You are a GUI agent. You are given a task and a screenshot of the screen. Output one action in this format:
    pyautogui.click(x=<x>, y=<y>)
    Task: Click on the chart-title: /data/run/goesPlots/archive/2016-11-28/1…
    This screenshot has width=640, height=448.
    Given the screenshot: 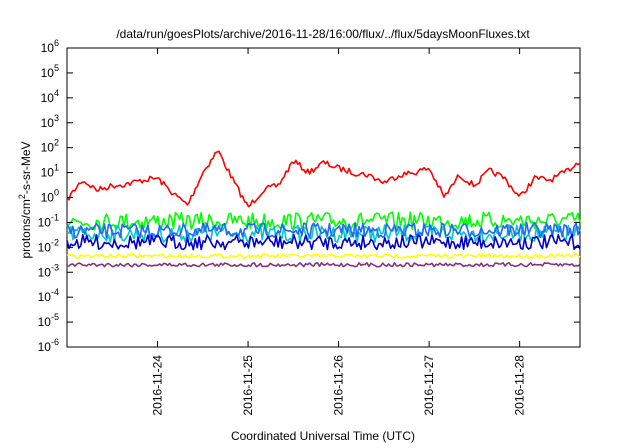 What is the action you would take?
    pyautogui.click(x=323, y=34)
    